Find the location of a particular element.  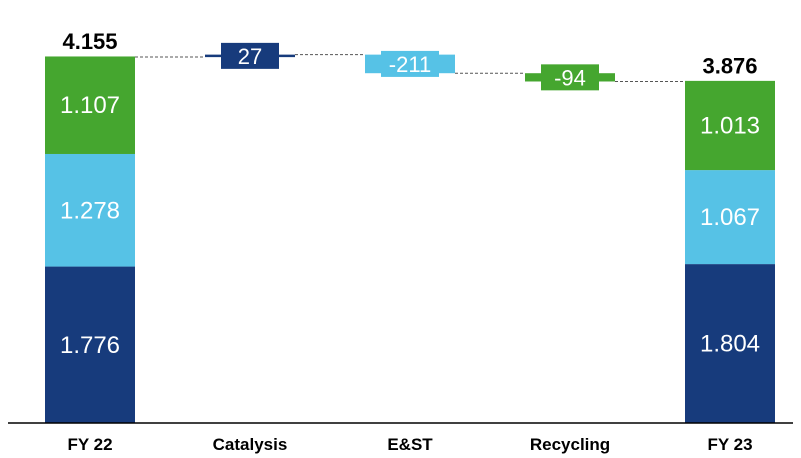

segment-value-label: 1.804 is located at coordinates (730, 344).